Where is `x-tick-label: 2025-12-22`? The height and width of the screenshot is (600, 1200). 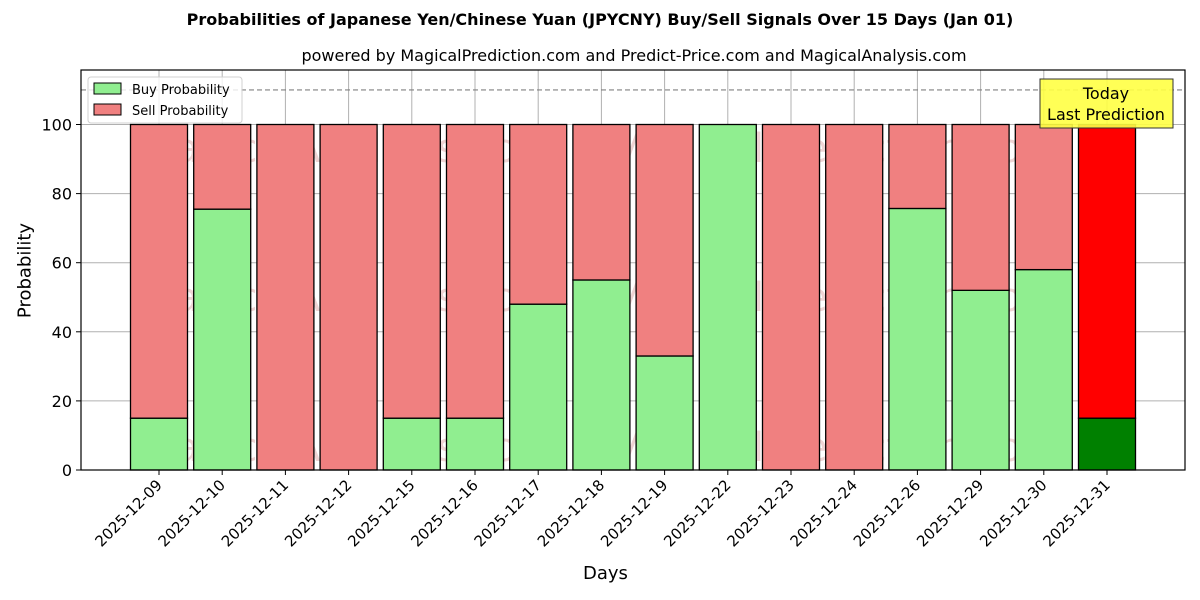
x-tick-label: 2025-12-22 is located at coordinates (697, 513).